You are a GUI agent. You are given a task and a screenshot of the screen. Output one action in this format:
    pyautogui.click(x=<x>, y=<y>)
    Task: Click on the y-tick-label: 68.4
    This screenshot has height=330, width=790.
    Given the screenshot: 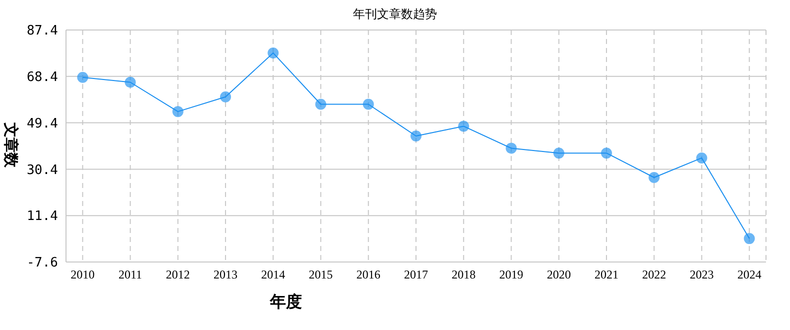 What is the action you would take?
    pyautogui.click(x=42, y=78)
    